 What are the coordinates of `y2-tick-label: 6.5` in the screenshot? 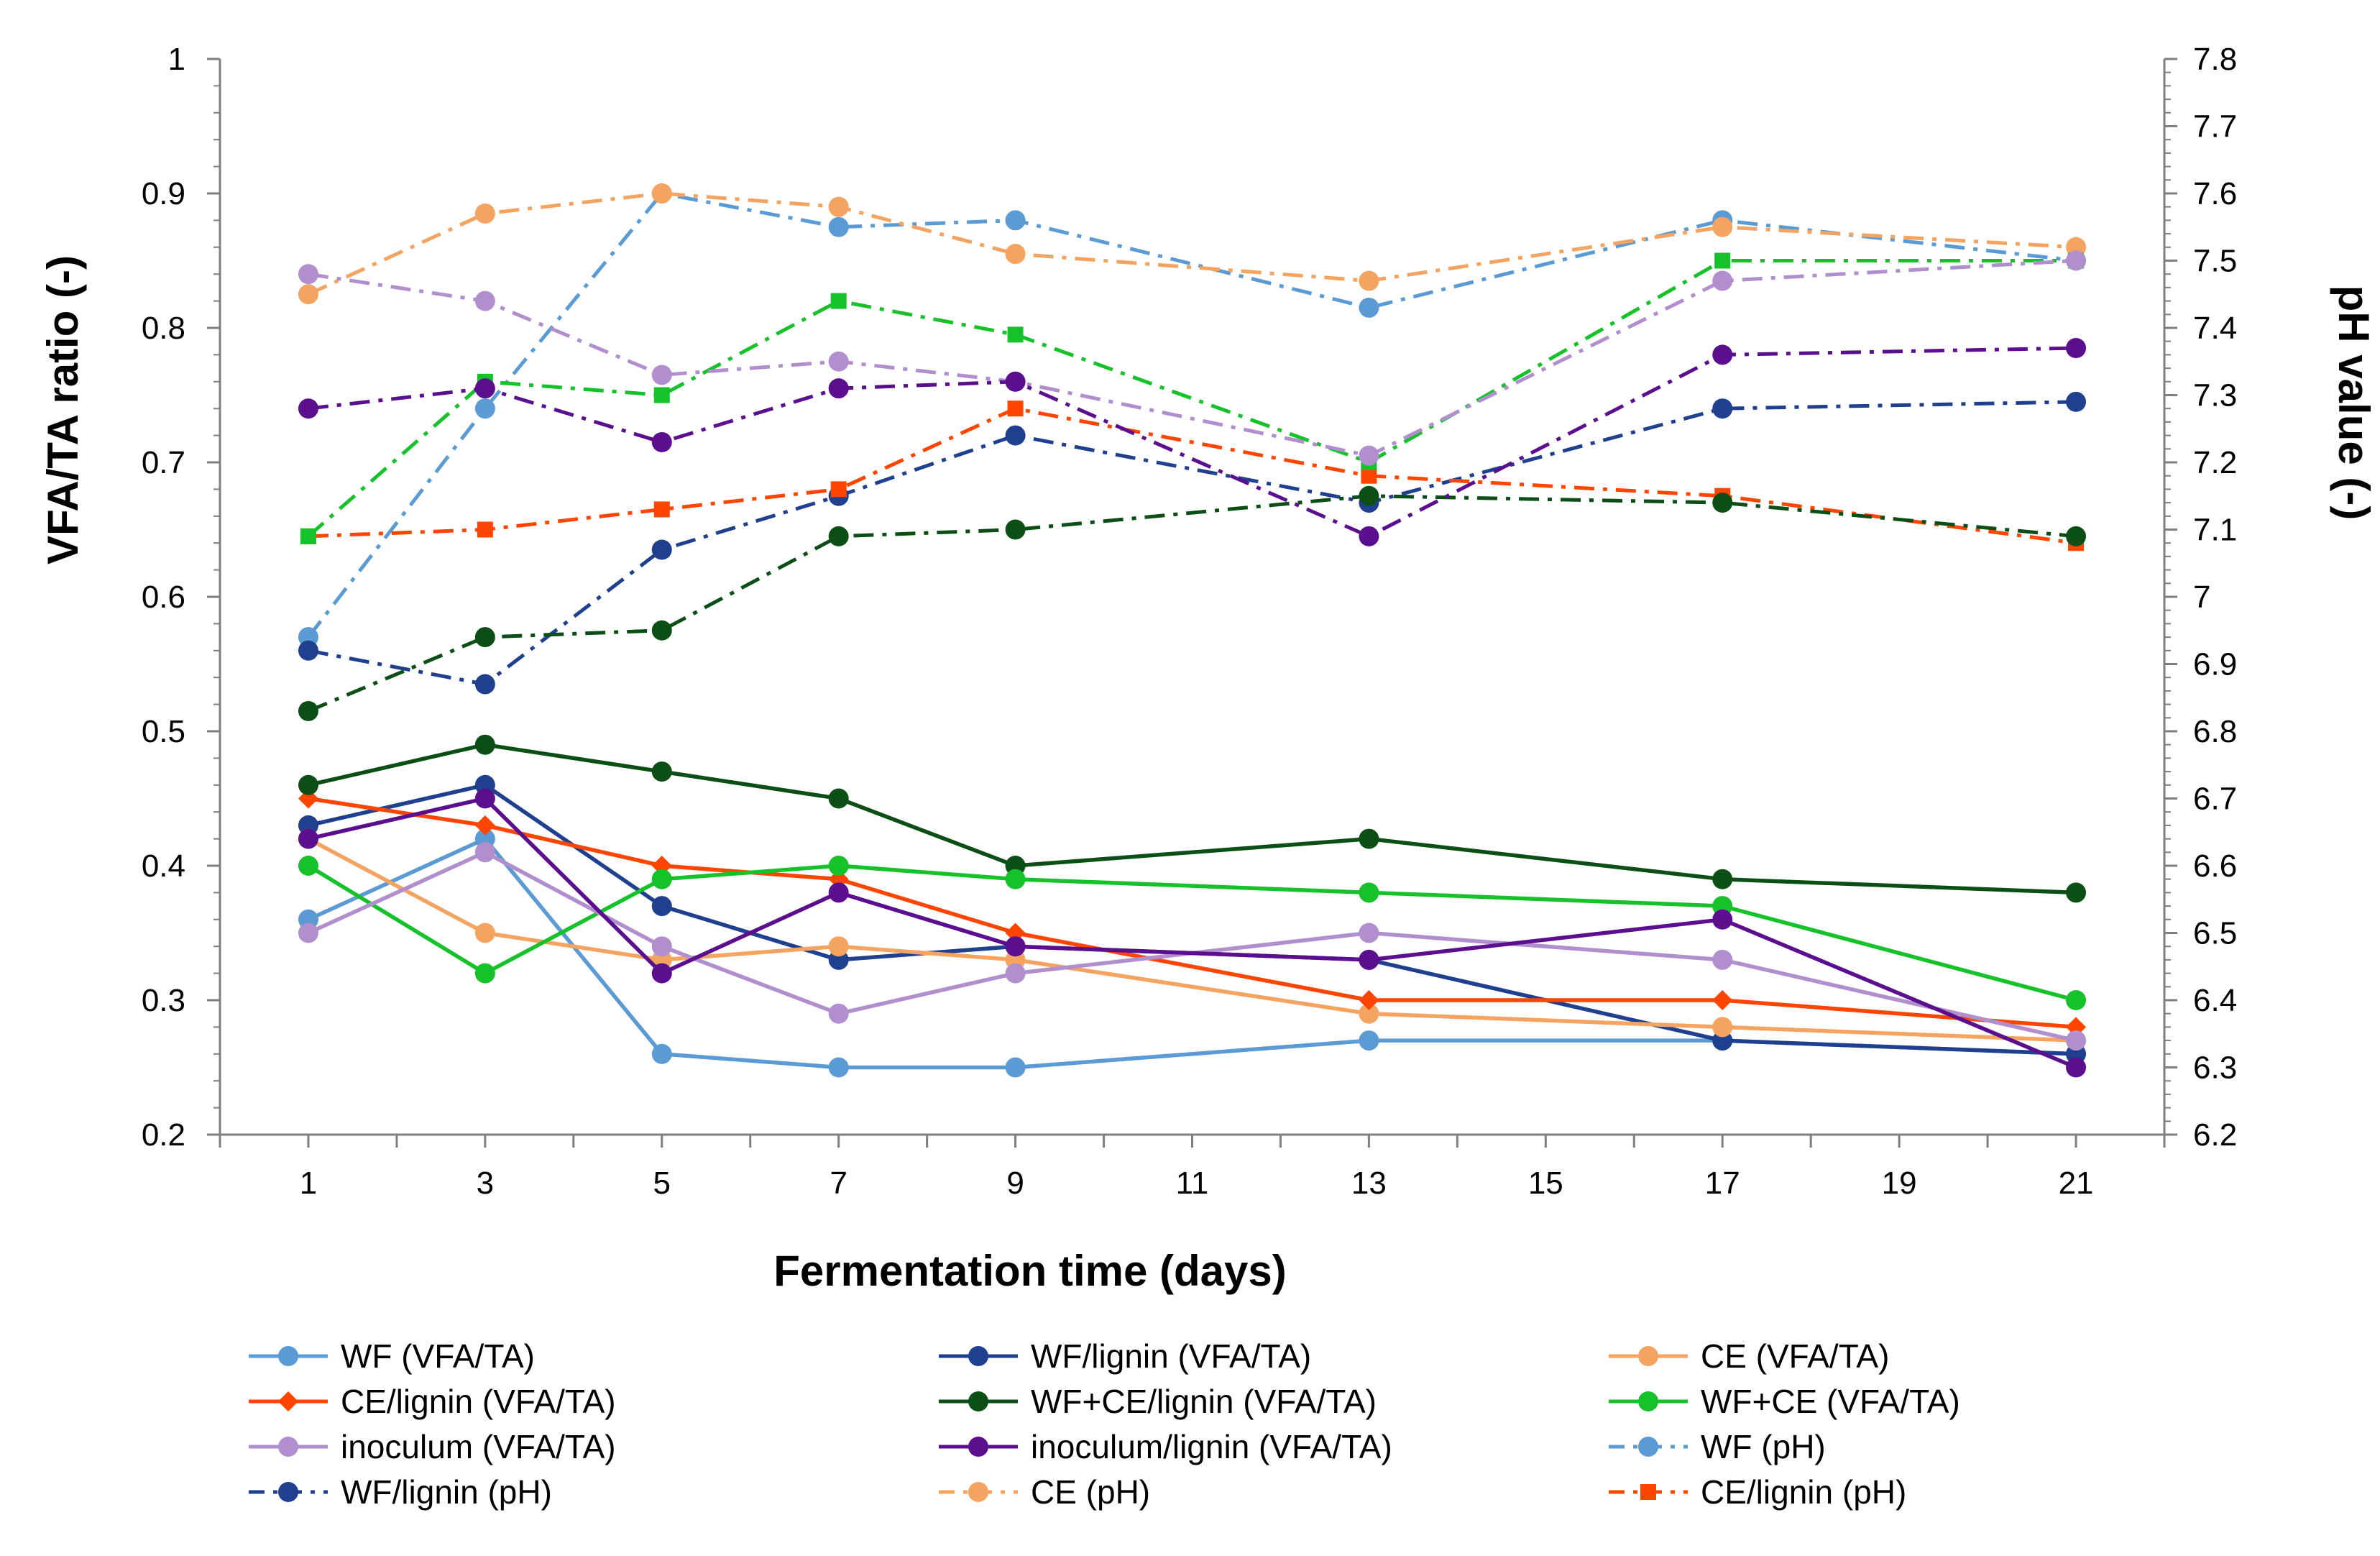 It's located at (2215, 934).